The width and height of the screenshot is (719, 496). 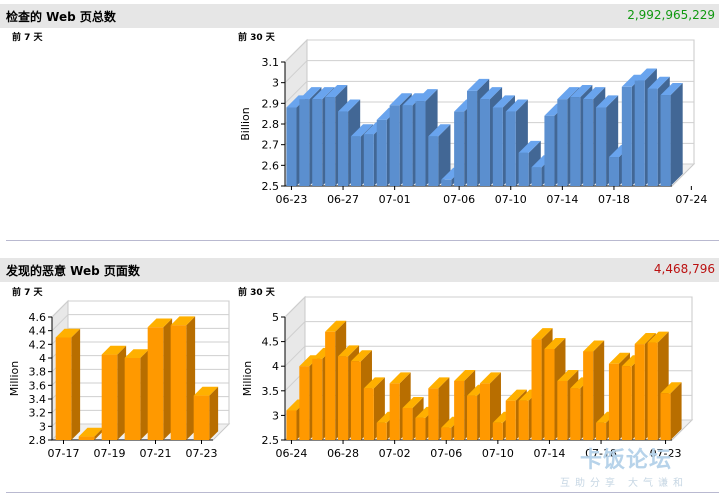 What do you see at coordinates (61, 17) in the screenshot?
I see `section-title: 检查的 Web 页总数` at bounding box center [61, 17].